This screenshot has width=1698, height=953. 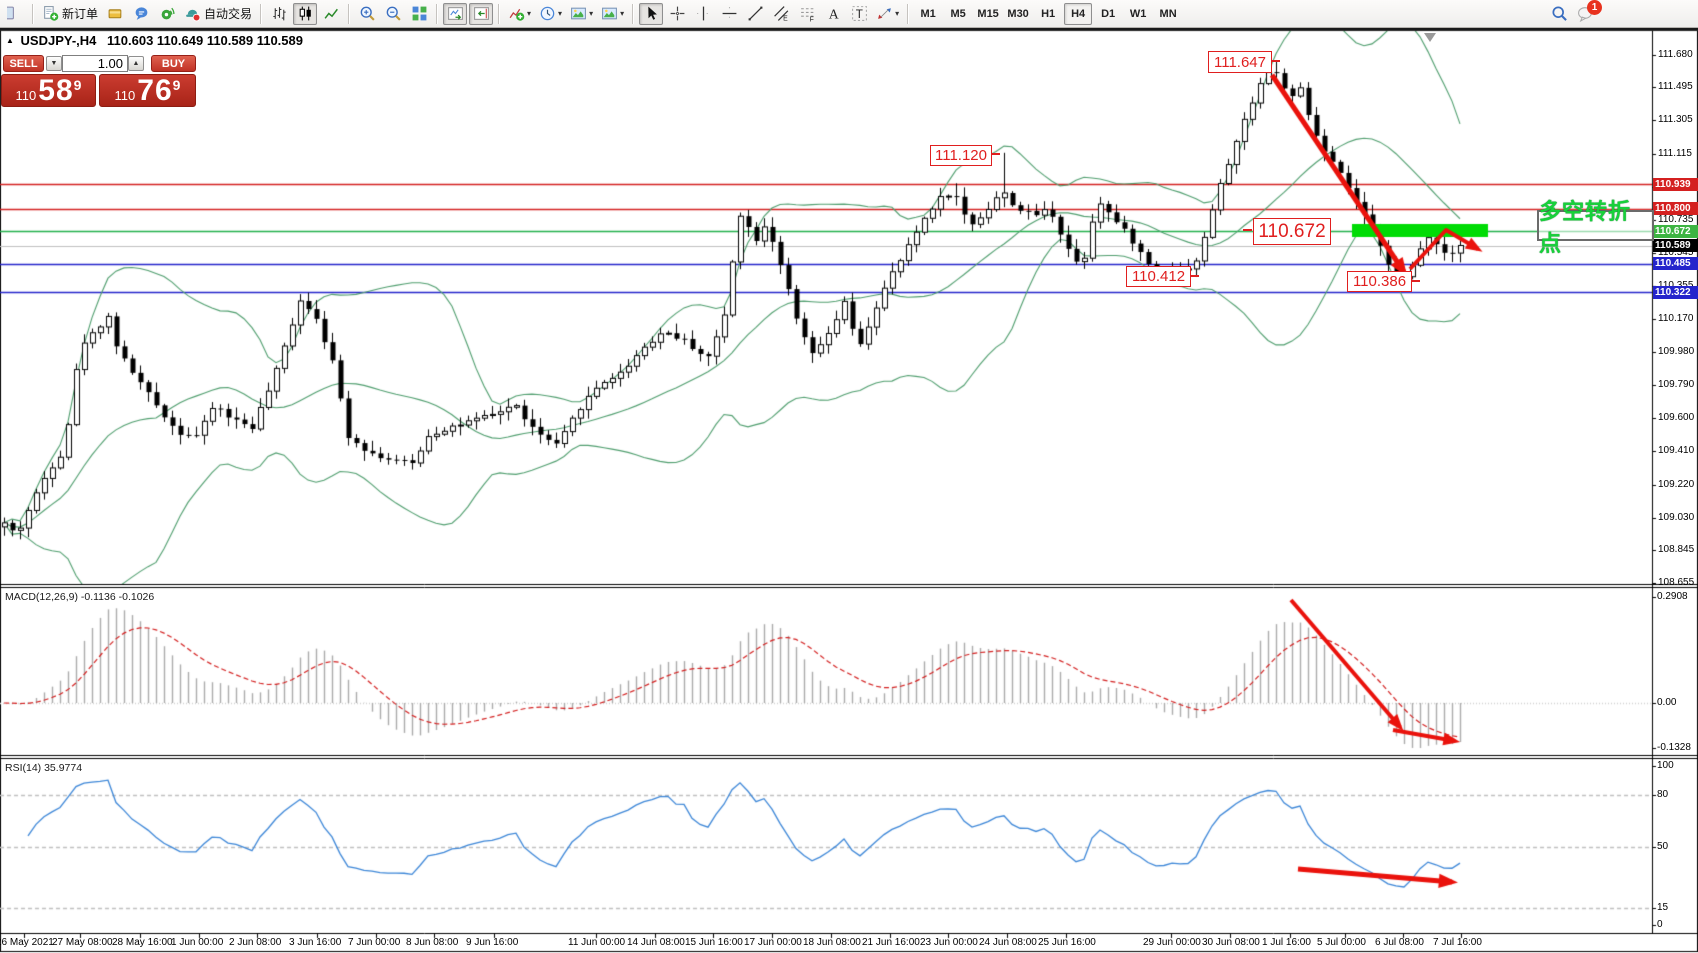 I want to click on trendline-icon, so click(x=755, y=13).